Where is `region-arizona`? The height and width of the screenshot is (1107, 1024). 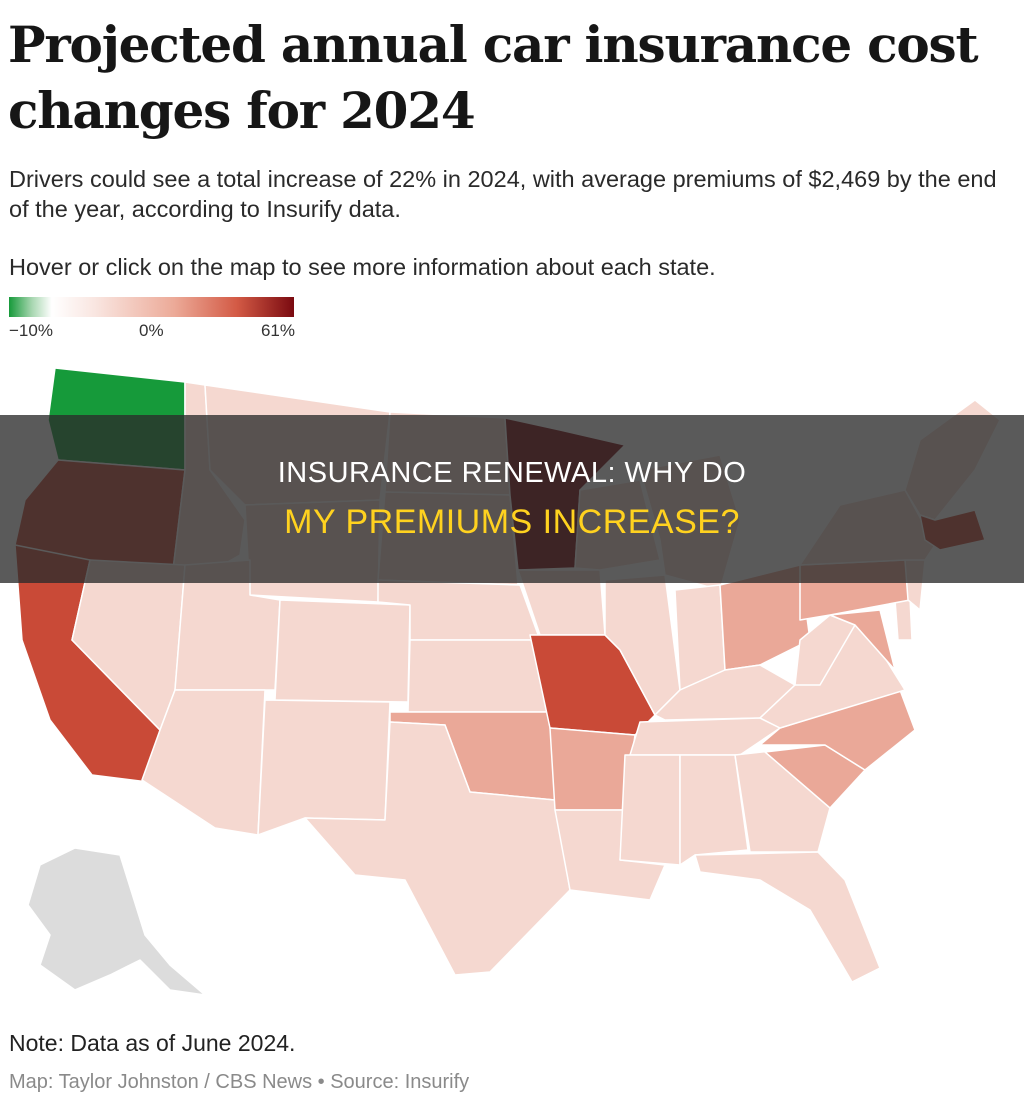 region-arizona is located at coordinates (203, 762).